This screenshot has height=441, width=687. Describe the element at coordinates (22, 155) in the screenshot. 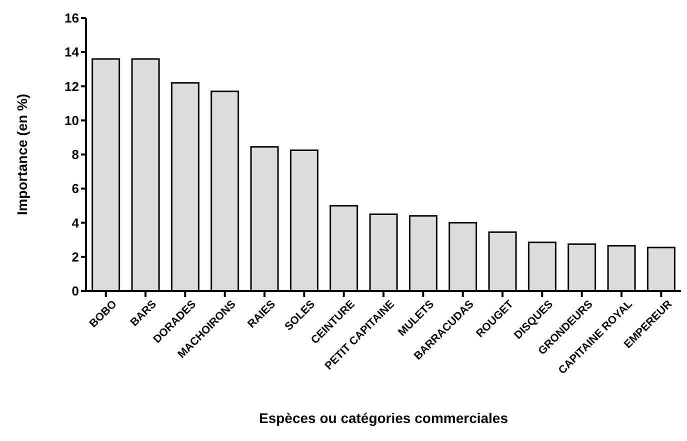

I see `y-axis-title: Importance (en %)` at that location.